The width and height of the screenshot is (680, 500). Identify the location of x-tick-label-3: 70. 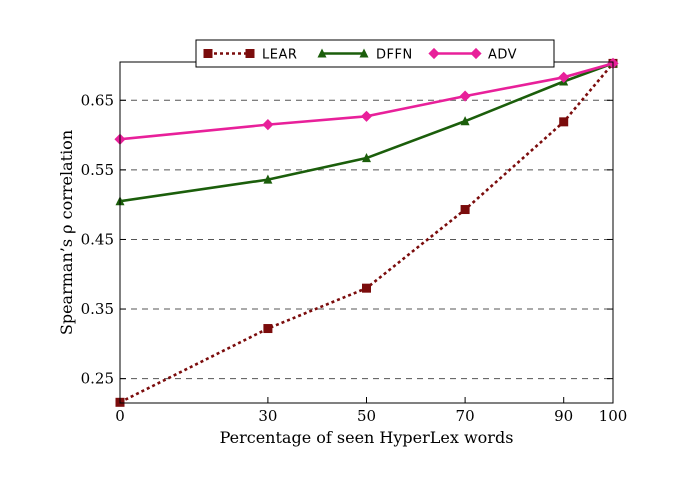
(465, 416).